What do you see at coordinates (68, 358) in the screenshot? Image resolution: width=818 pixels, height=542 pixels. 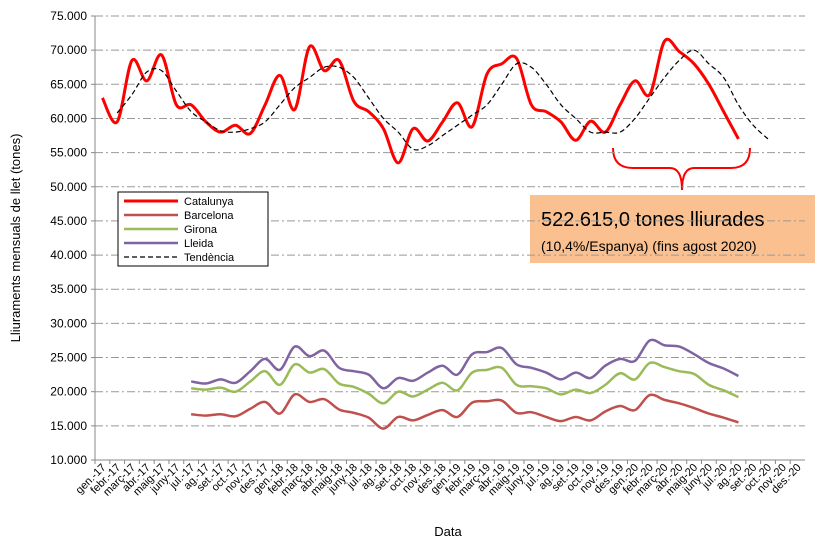 I see `y-tick-label: 25.000` at bounding box center [68, 358].